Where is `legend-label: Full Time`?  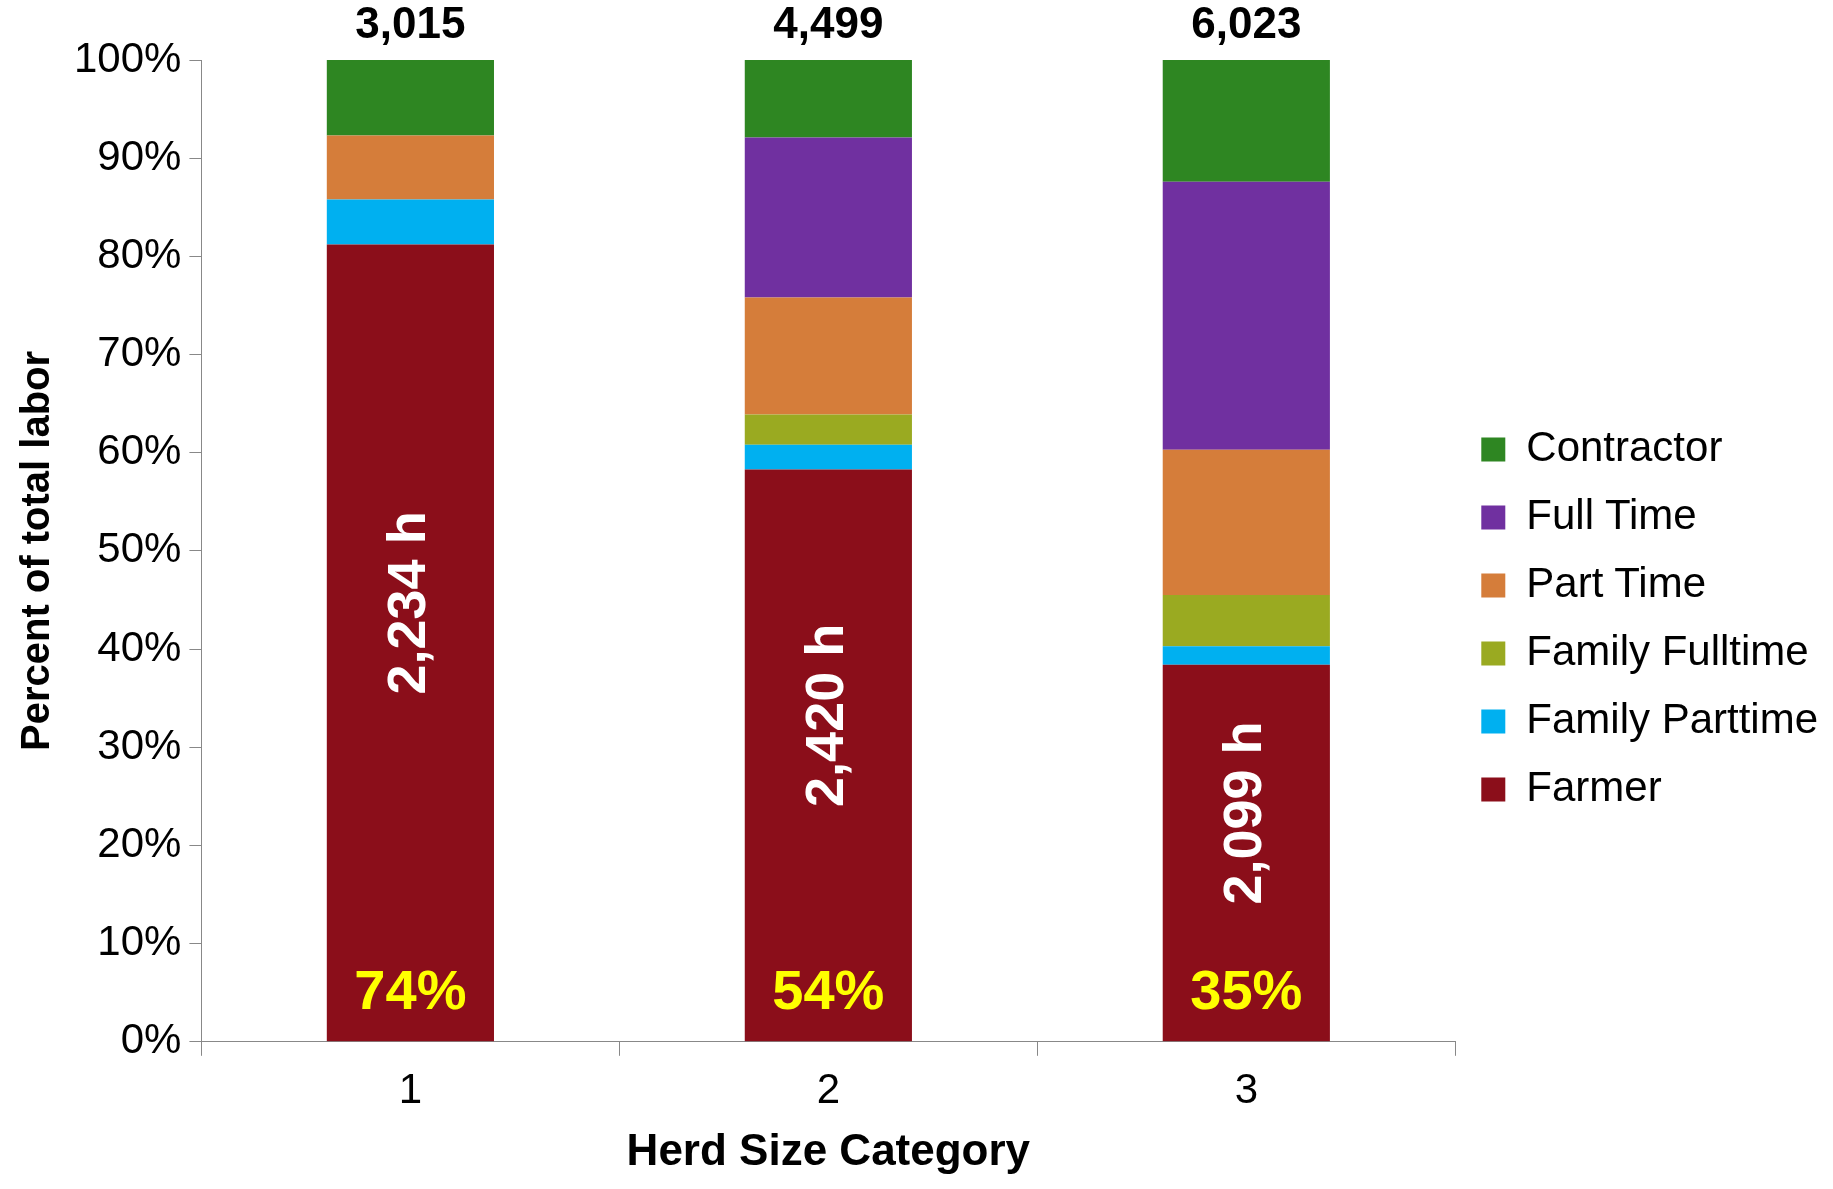 legend-label: Full Time is located at coordinates (1611, 515).